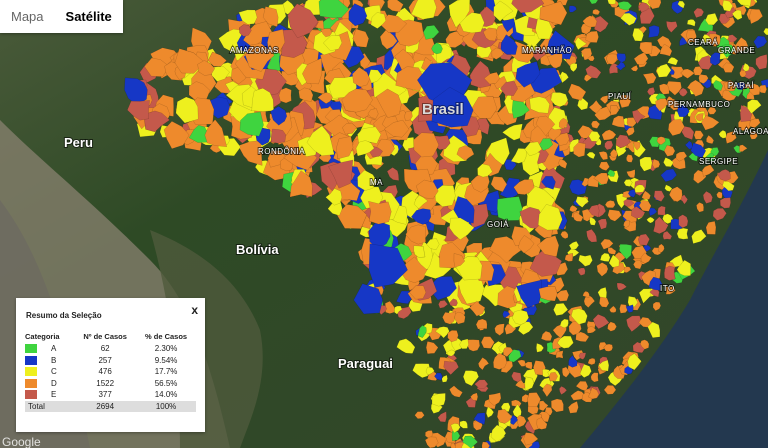  I want to click on total-label: Total, so click(50, 406).